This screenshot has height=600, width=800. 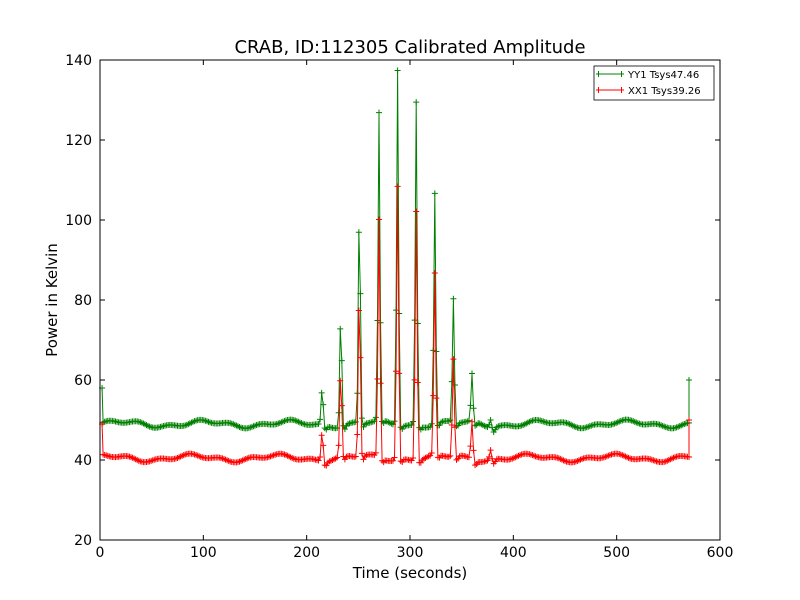 I want to click on legend-marker-xx1, so click(x=610, y=90).